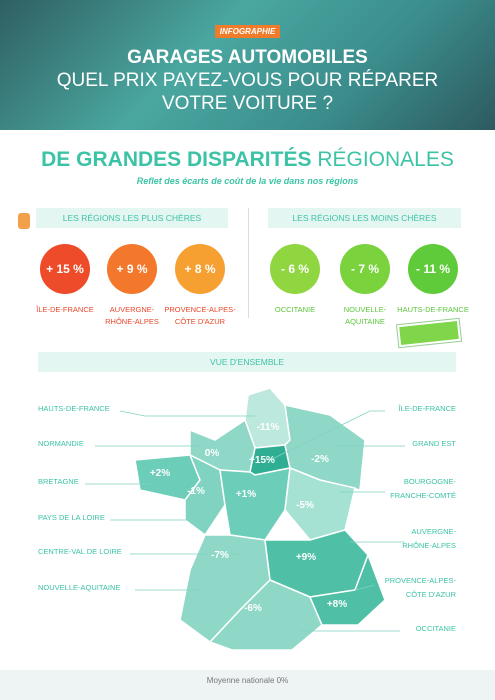 Image resolution: width=495 pixels, height=700 pixels. What do you see at coordinates (132, 321) in the screenshot?
I see `region-label: RHÔNE-ALPES` at bounding box center [132, 321].